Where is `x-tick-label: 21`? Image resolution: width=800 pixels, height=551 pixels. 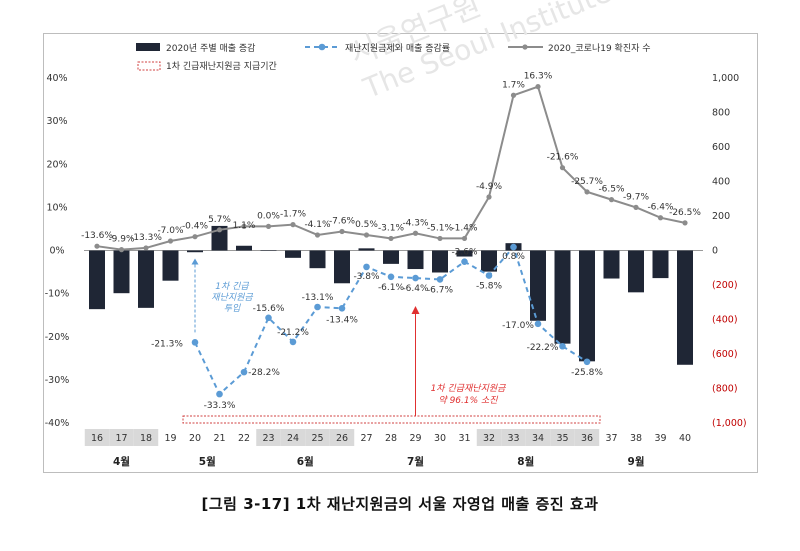
x-tick-label: 21 is located at coordinates (219, 438).